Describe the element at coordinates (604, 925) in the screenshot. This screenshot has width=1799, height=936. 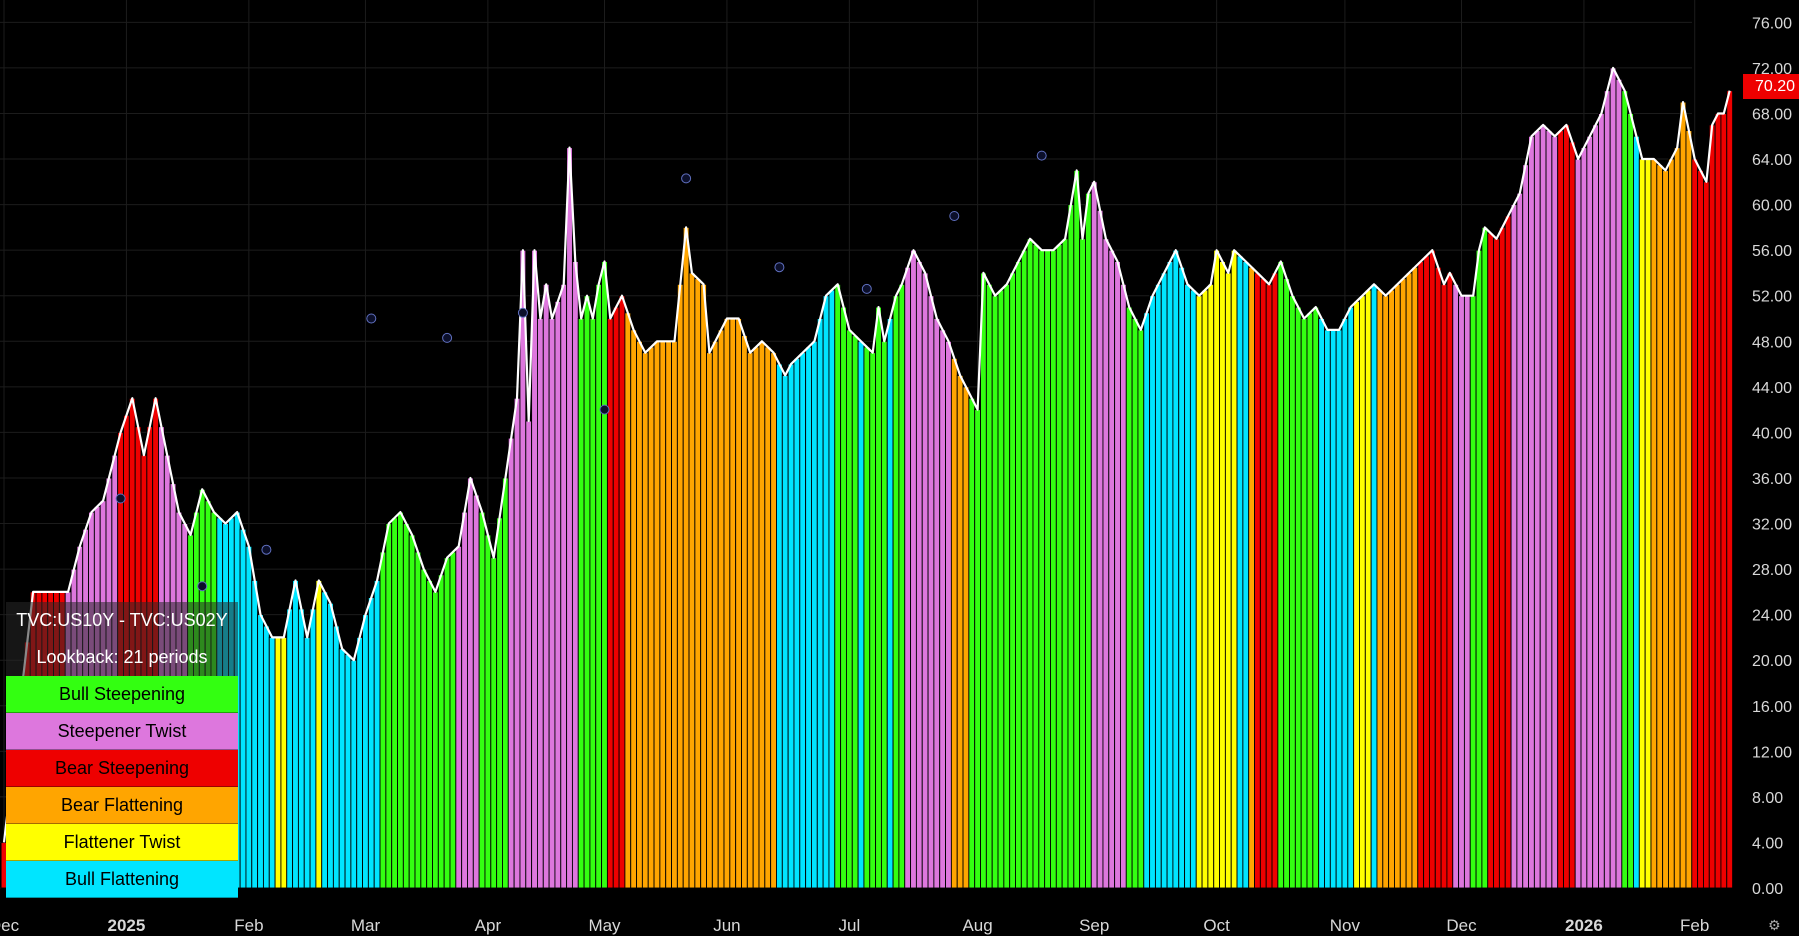
I see `x-tick-label: May` at that location.